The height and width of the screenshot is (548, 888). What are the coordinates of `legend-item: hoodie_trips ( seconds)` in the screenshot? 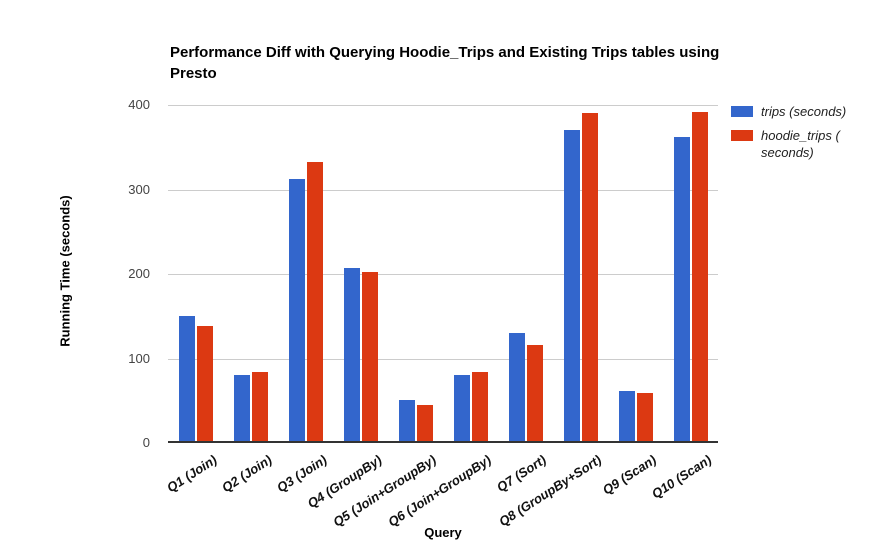 It's located at (807, 144).